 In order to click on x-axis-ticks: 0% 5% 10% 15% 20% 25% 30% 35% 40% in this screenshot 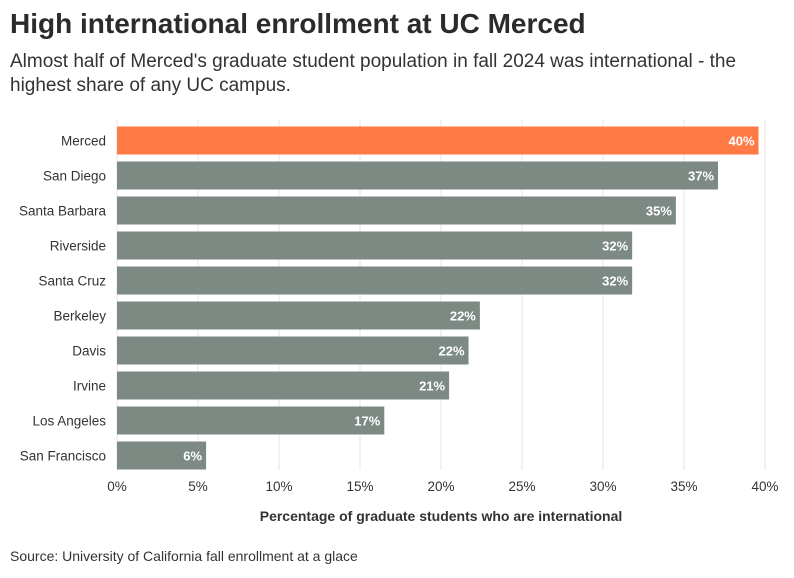, I will do `click(442, 486)`.